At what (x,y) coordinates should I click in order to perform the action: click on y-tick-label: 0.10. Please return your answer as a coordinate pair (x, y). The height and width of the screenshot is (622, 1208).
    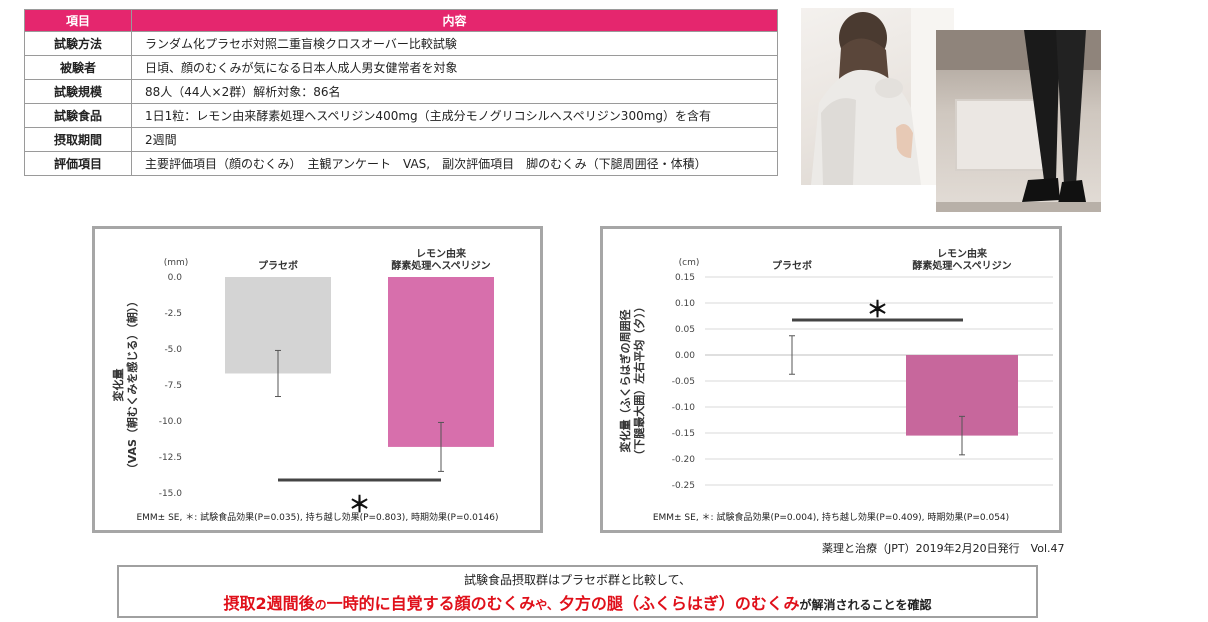
    Looking at the image, I should click on (685, 304).